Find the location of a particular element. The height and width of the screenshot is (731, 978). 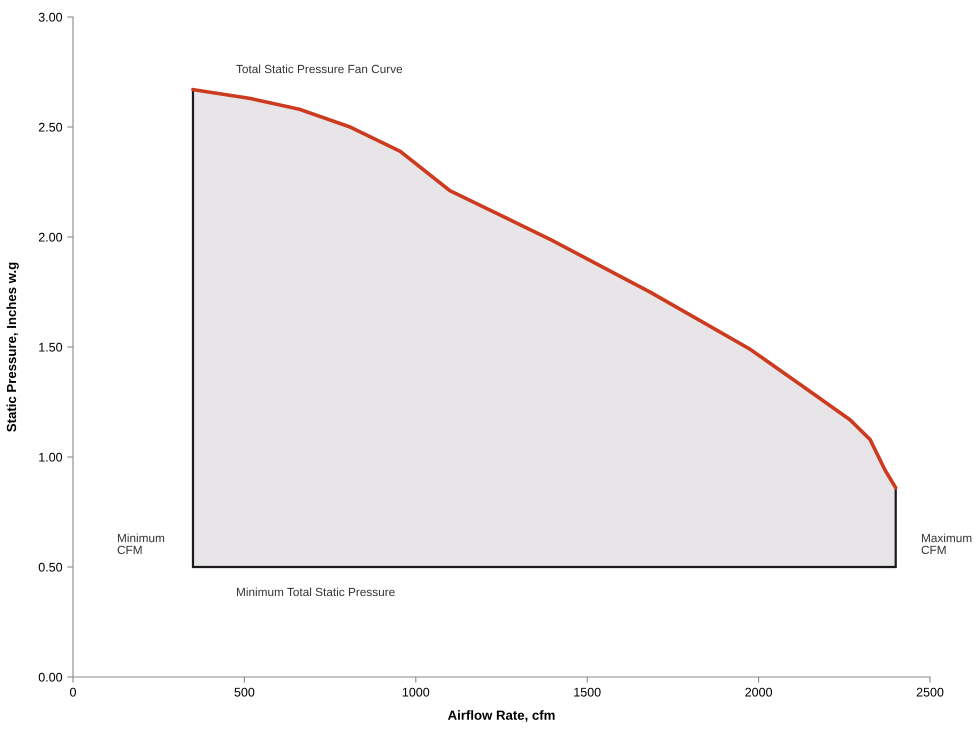

y-axis-title: Static Pressure, Inches w.g is located at coordinates (12, 347).